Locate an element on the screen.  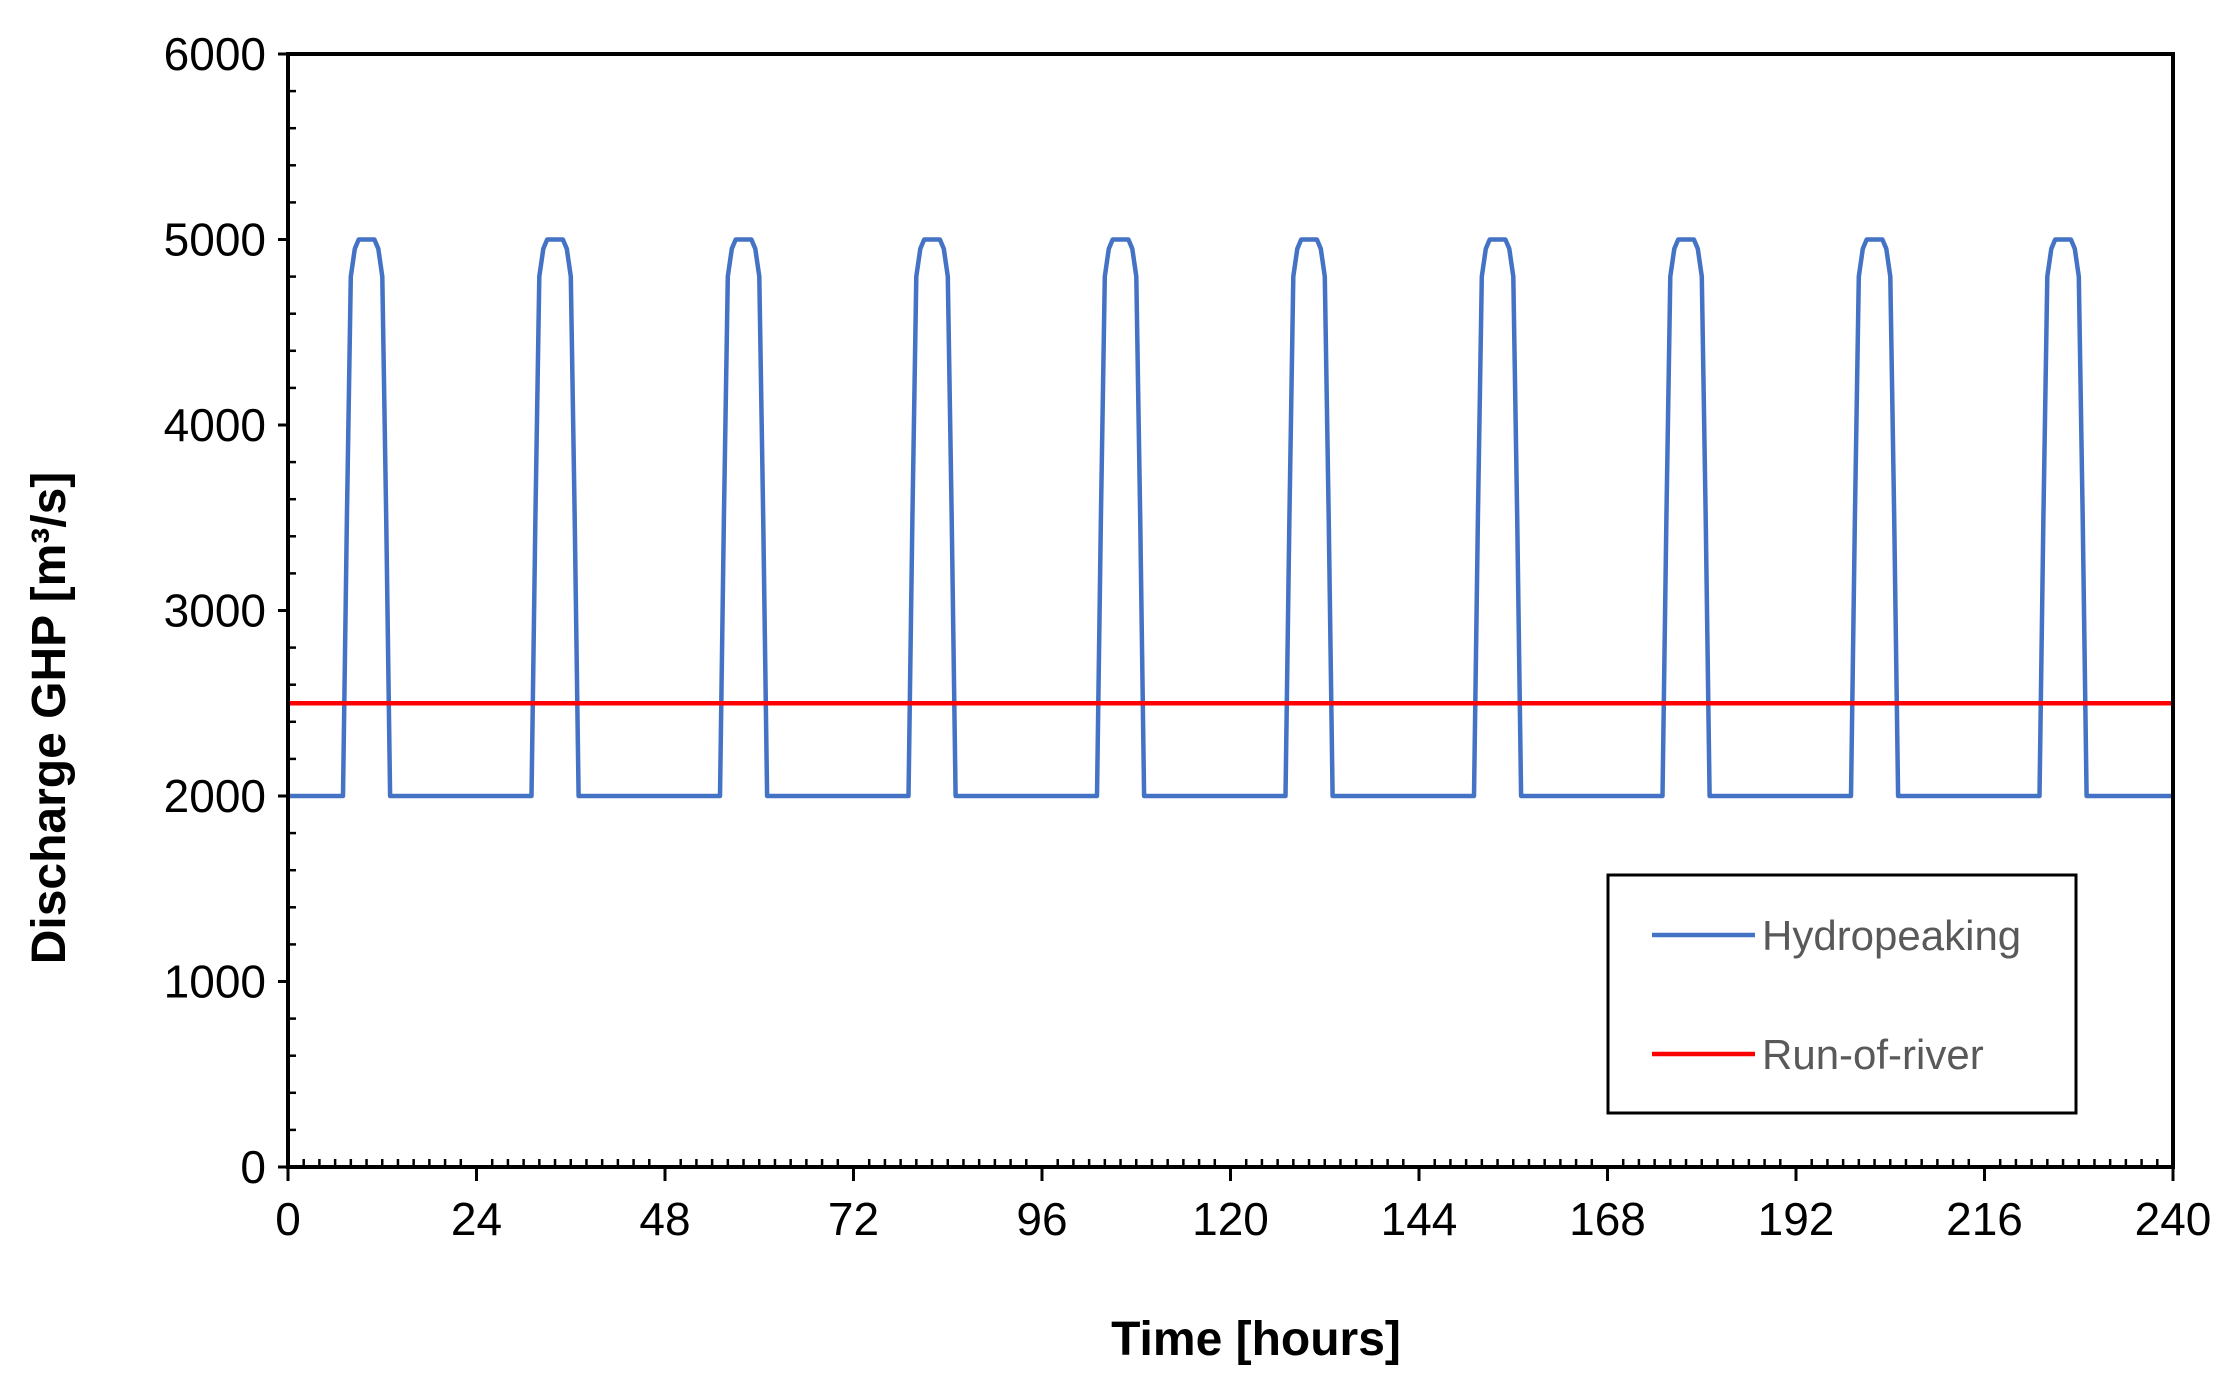
y-axis-title: Discharge GHP [m³/s] is located at coordinates (49, 718).